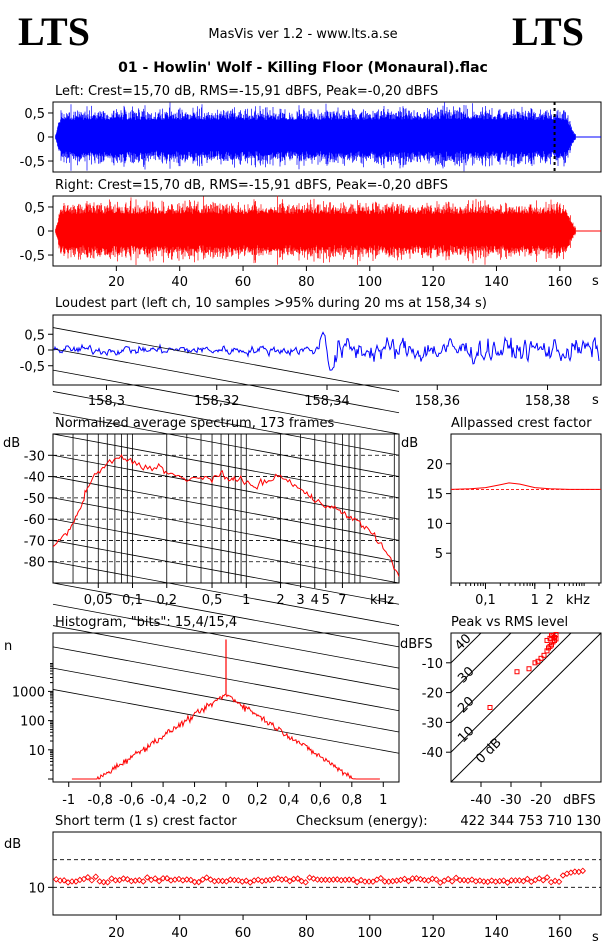 The width and height of the screenshot is (606, 946). Describe the element at coordinates (99, 800) in the screenshot. I see `xtick-label: -0,8` at that location.